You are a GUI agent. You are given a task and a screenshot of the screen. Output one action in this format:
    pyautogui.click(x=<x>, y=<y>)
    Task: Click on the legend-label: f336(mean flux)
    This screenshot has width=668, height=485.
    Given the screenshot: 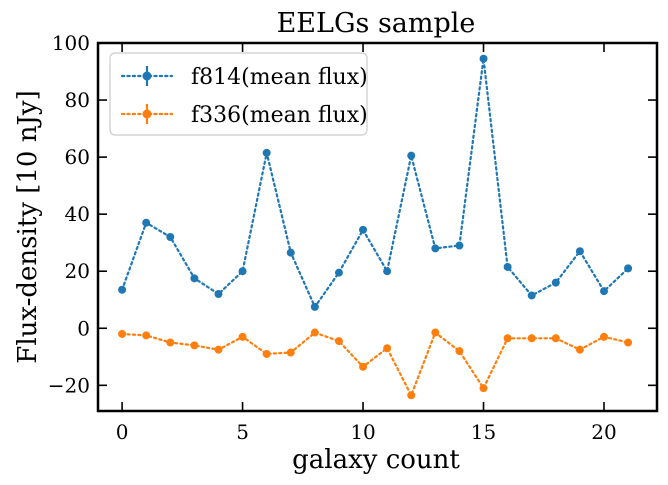 What is the action you would take?
    pyautogui.click(x=279, y=115)
    